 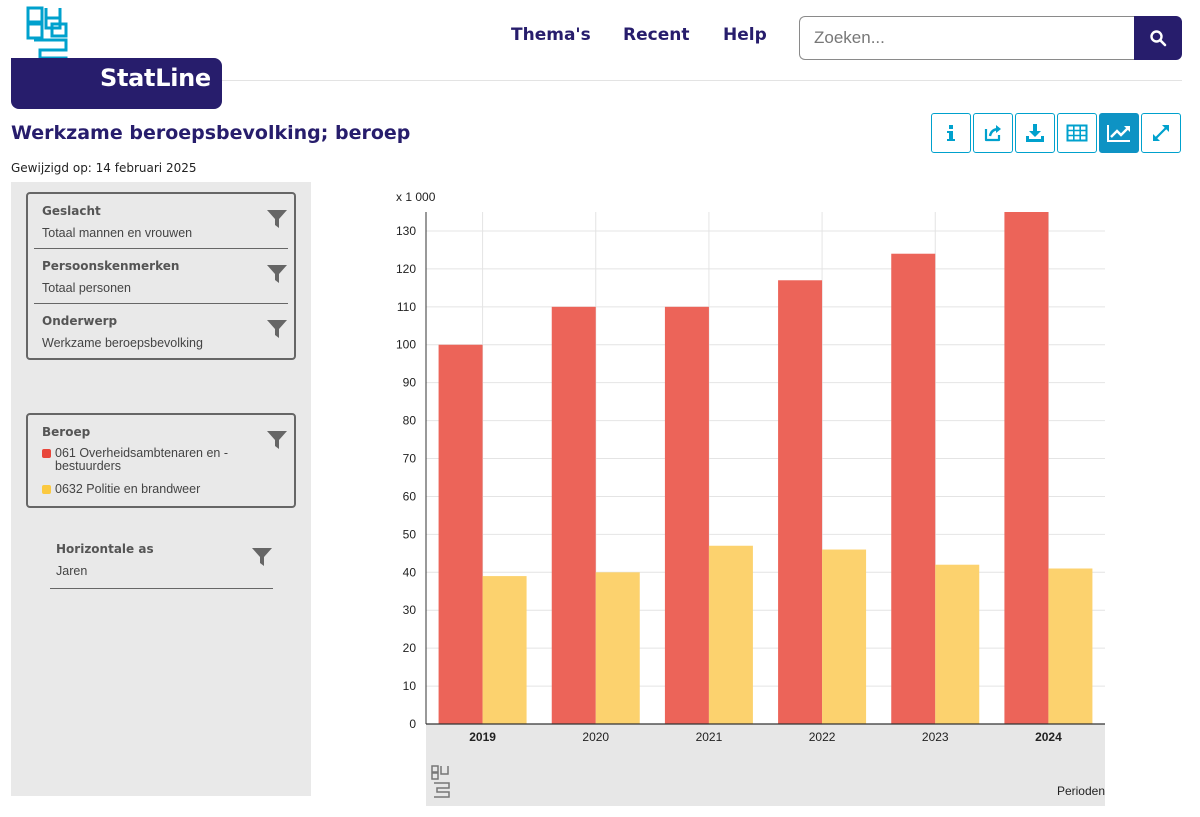 I want to click on download-icon, so click(x=1035, y=133).